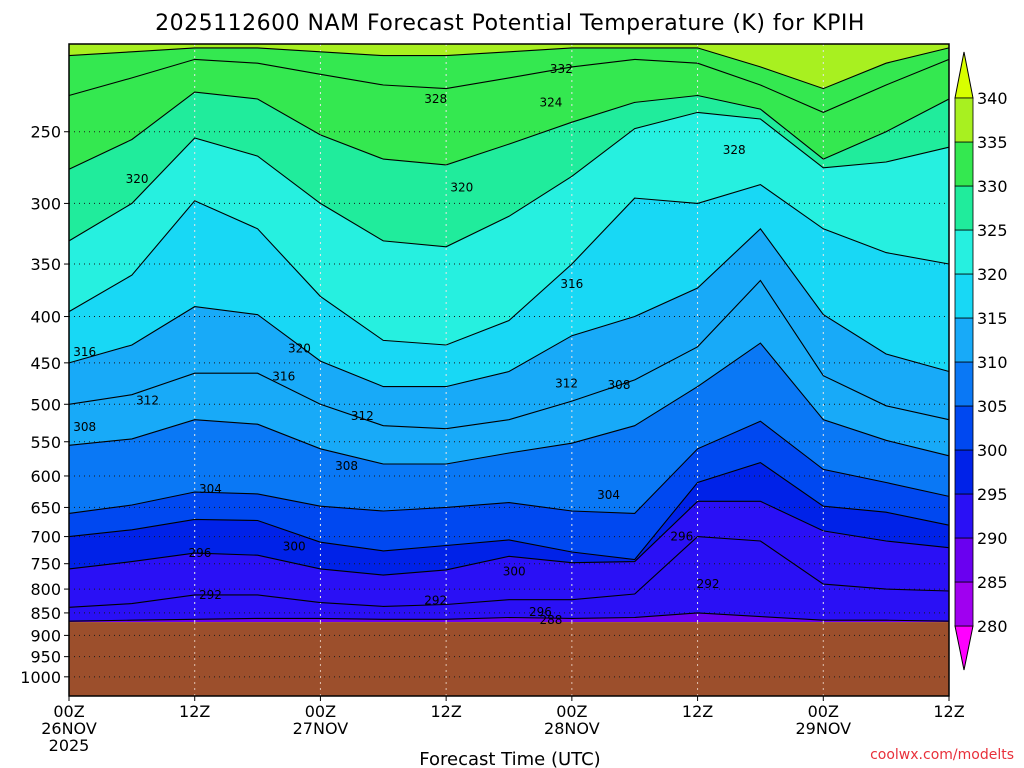 The image size is (1024, 768). I want to click on colorbar-label: 330, so click(992, 186).